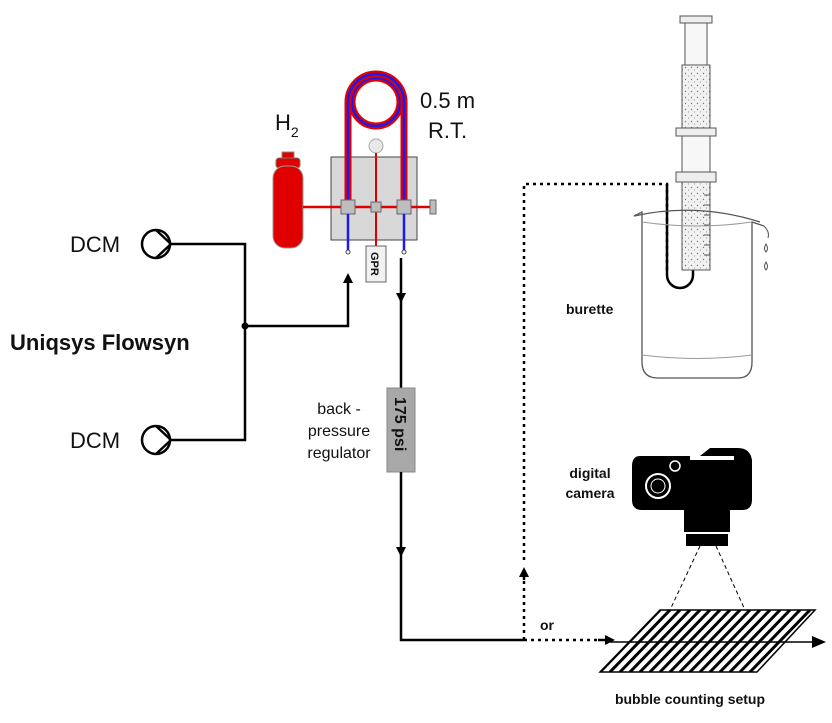  What do you see at coordinates (447, 100) in the screenshot?
I see `coil-length-label: 0.5 m` at bounding box center [447, 100].